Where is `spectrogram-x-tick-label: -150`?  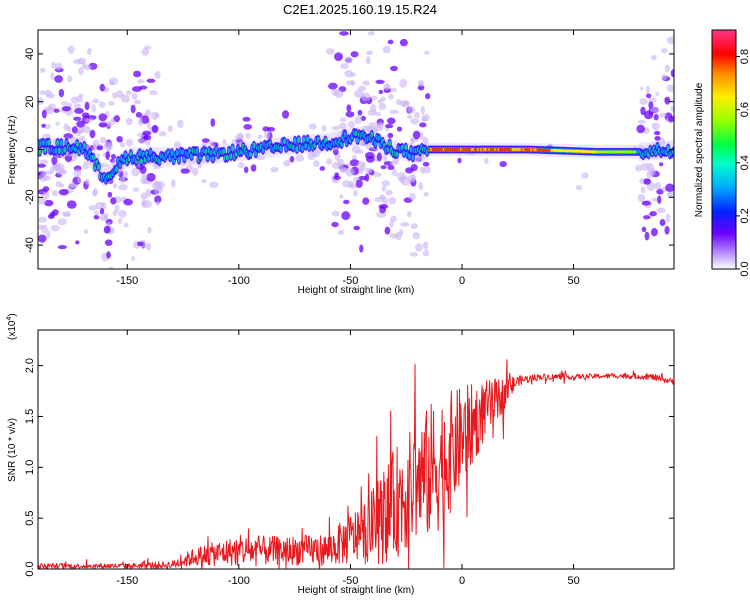
spectrogram-x-tick-label: -150 is located at coordinates (127, 281).